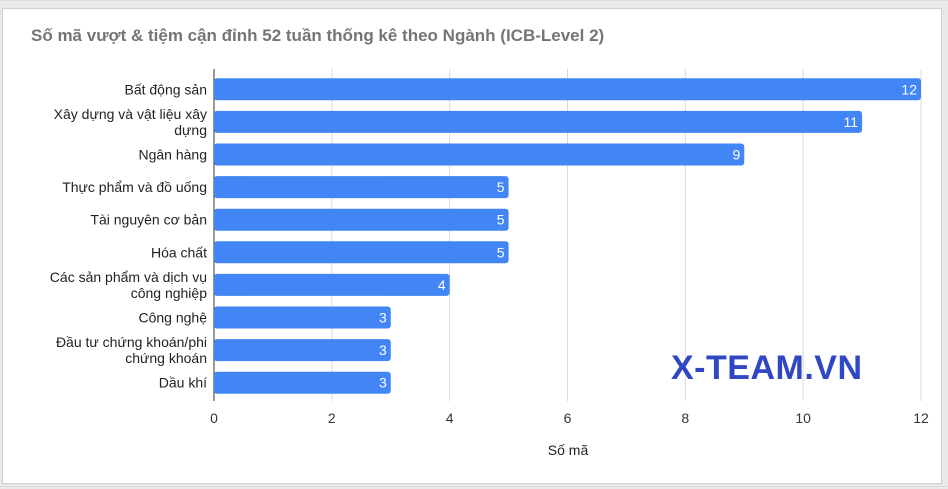 This screenshot has width=948, height=489. Describe the element at coordinates (134, 187) in the screenshot. I see `category-label: Thực phẩm và đồ uống` at that location.